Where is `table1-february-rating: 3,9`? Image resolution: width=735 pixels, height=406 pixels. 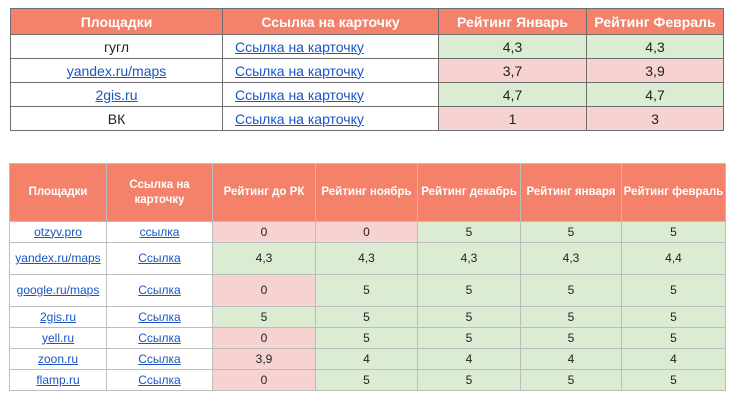 table1-february-rating: 3,9 is located at coordinates (655, 70).